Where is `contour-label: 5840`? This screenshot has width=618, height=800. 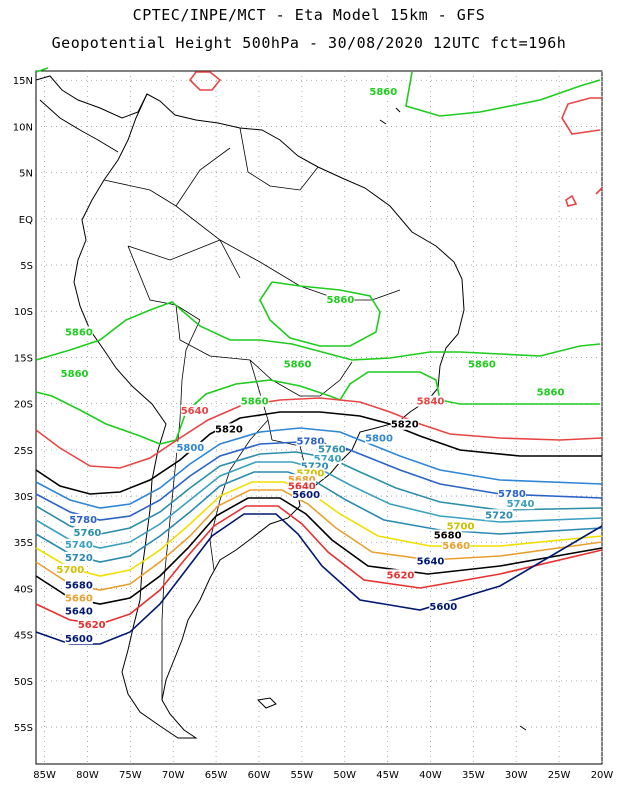
contour-label: 5840 is located at coordinates (431, 402).